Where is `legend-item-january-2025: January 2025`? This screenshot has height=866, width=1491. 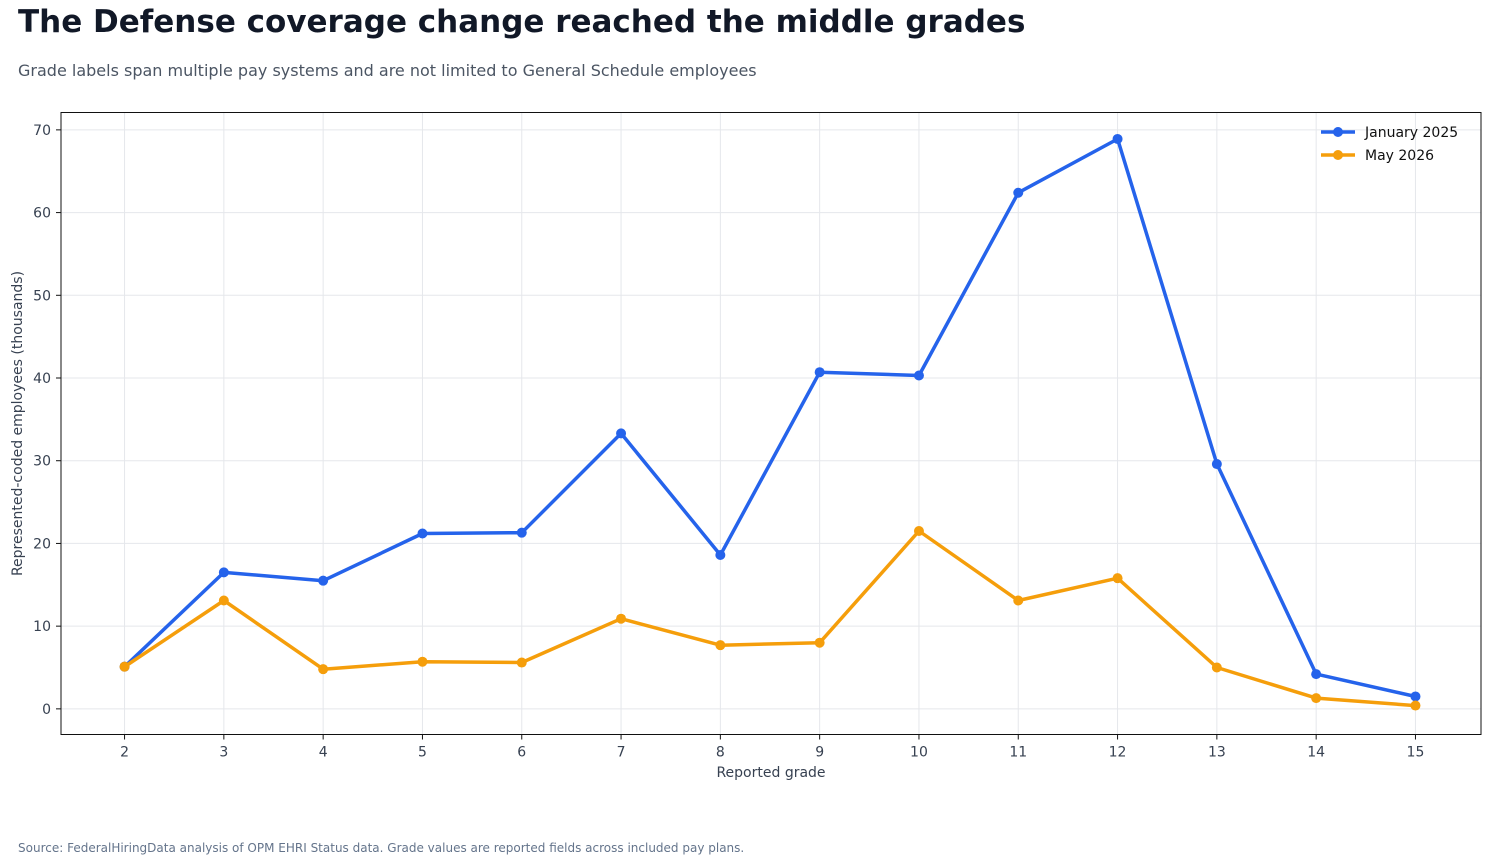
legend-item-january-2025: January 2025 is located at coordinates (1389, 133).